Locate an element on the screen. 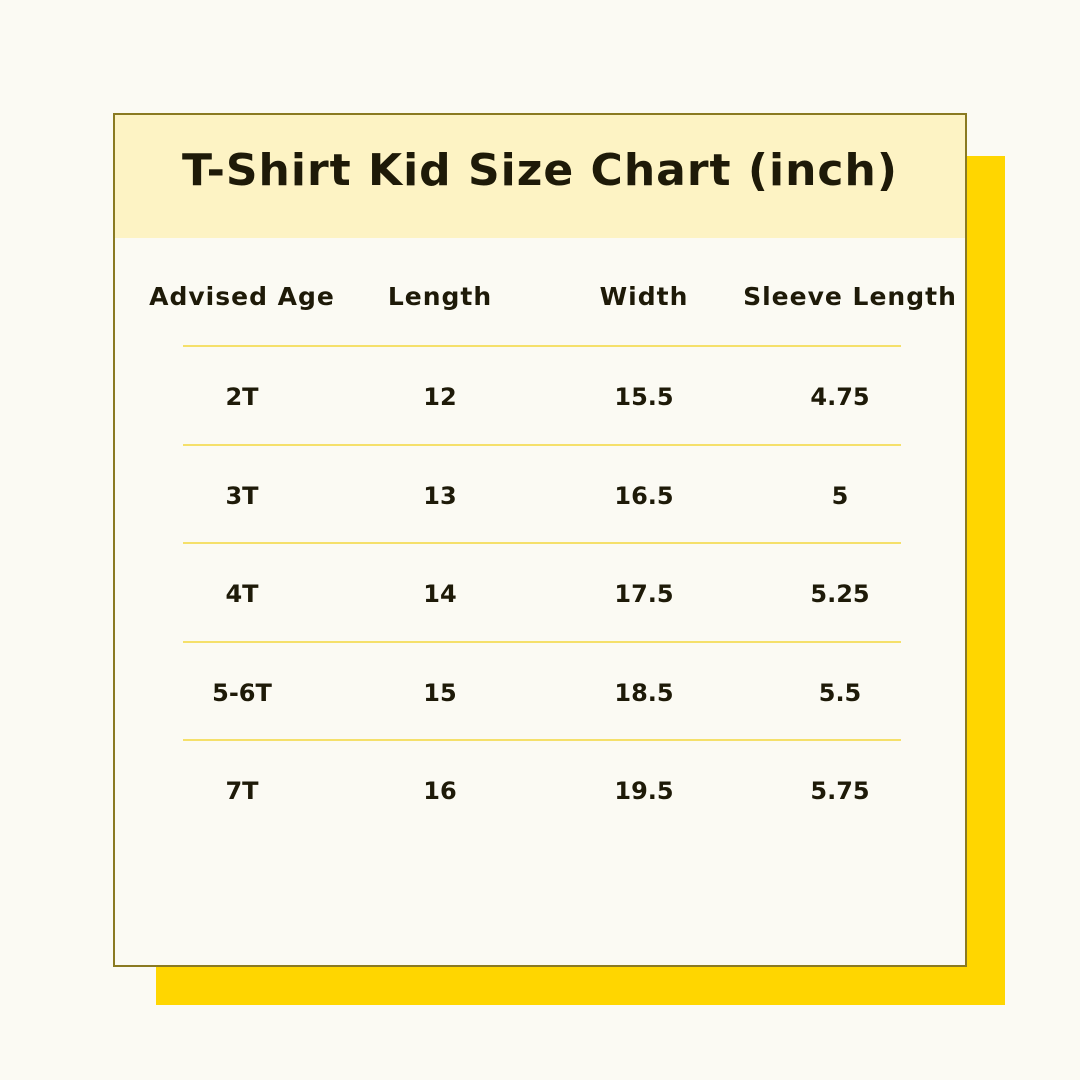 The image size is (1080, 1080). table-cell: 5.75 is located at coordinates (840, 791).